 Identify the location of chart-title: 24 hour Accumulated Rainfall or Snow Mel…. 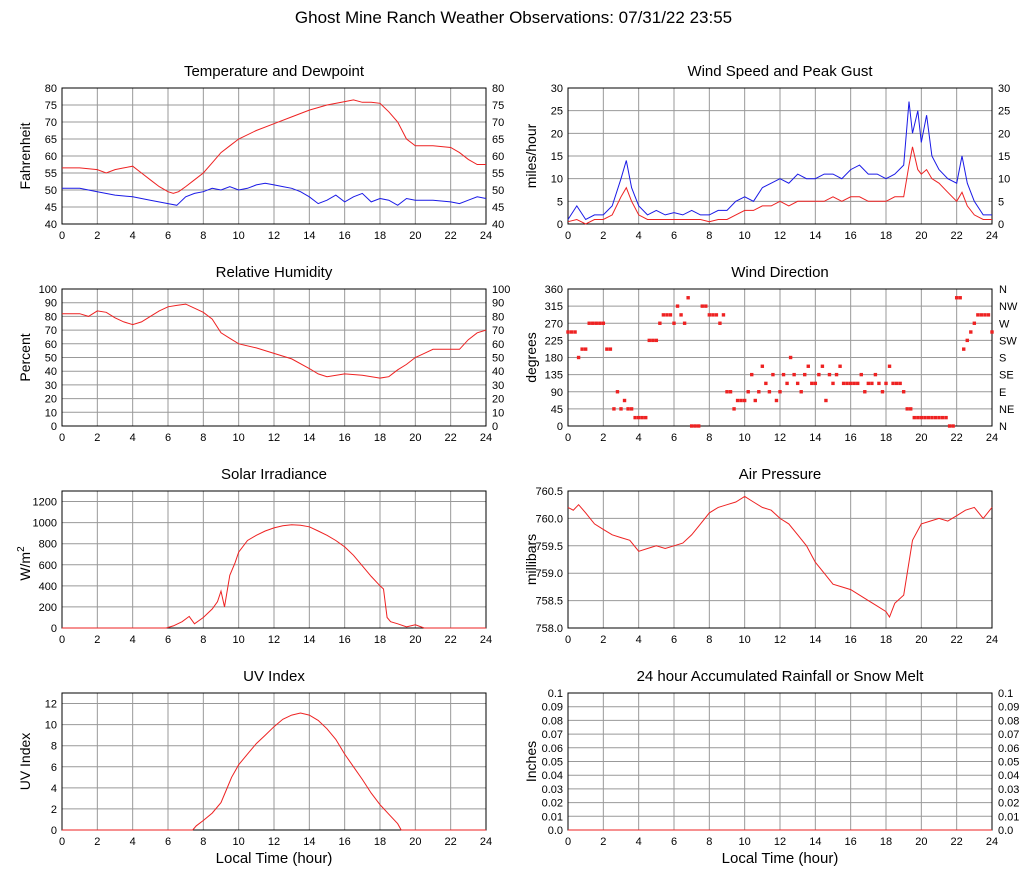
(781, 676).